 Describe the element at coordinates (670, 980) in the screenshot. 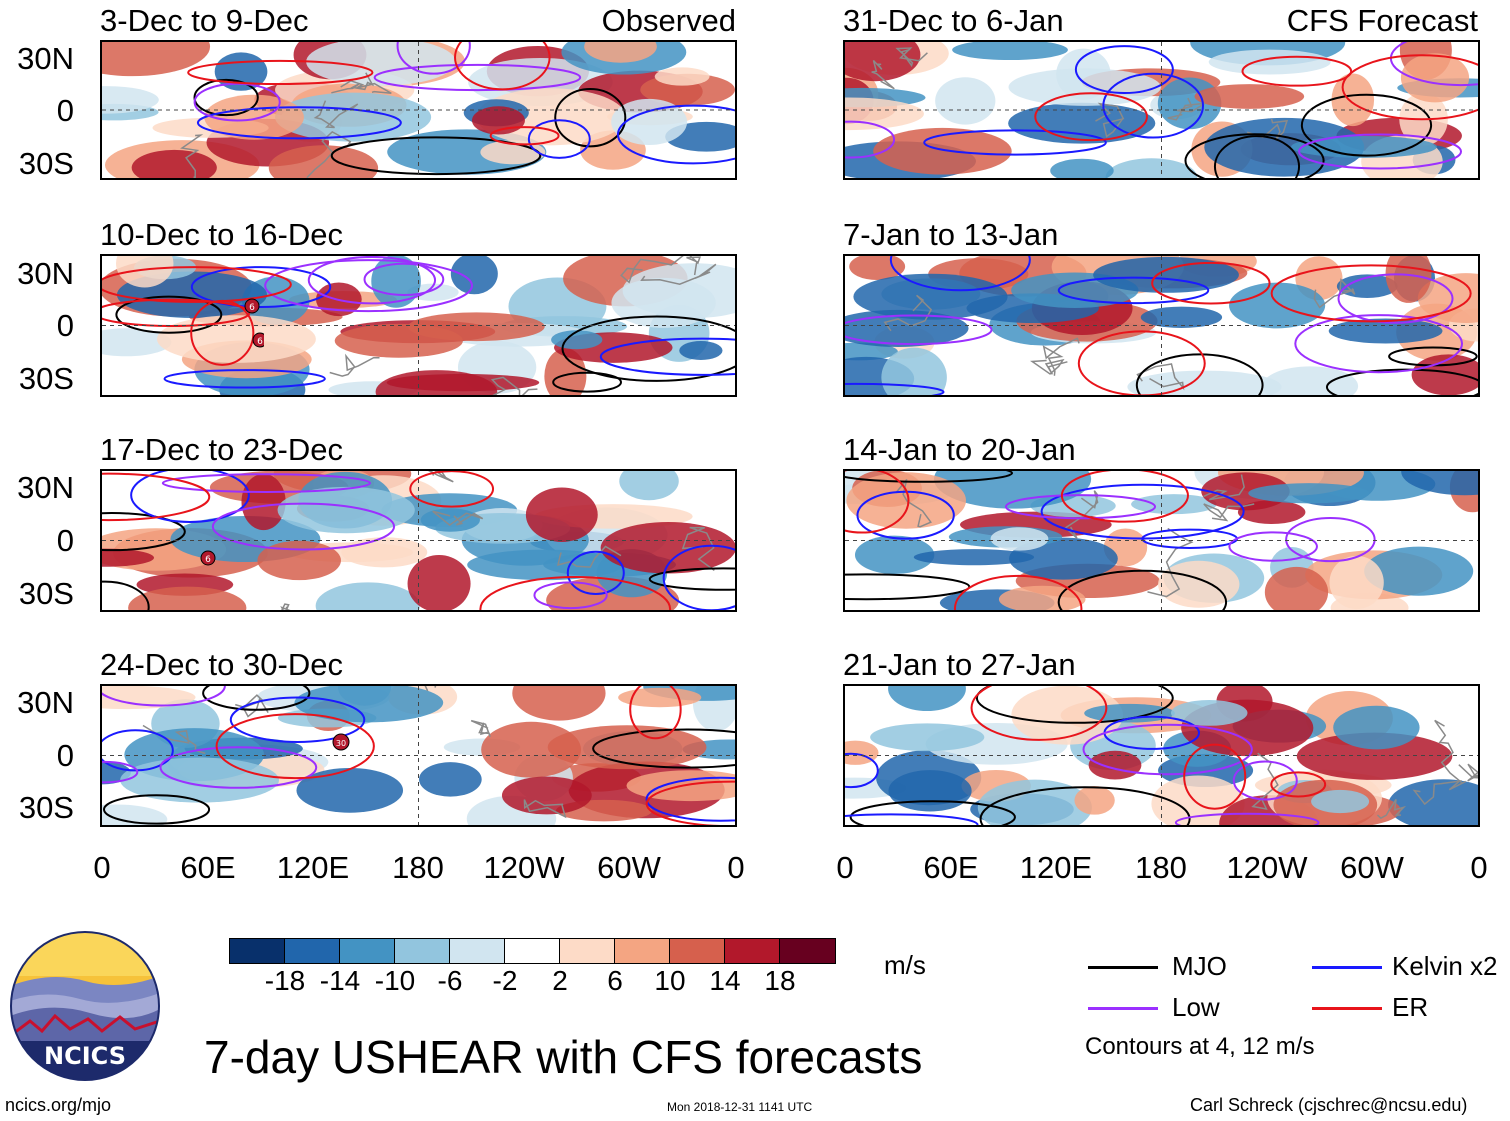

I see `colorbar-tick: 10` at that location.